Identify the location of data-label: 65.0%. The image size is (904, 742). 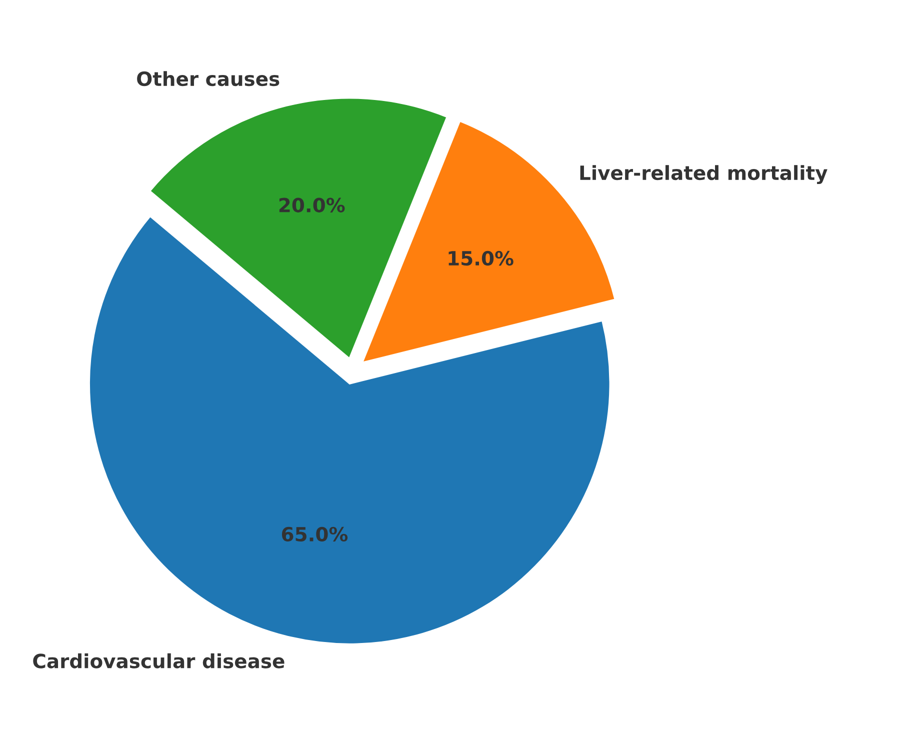
(315, 534).